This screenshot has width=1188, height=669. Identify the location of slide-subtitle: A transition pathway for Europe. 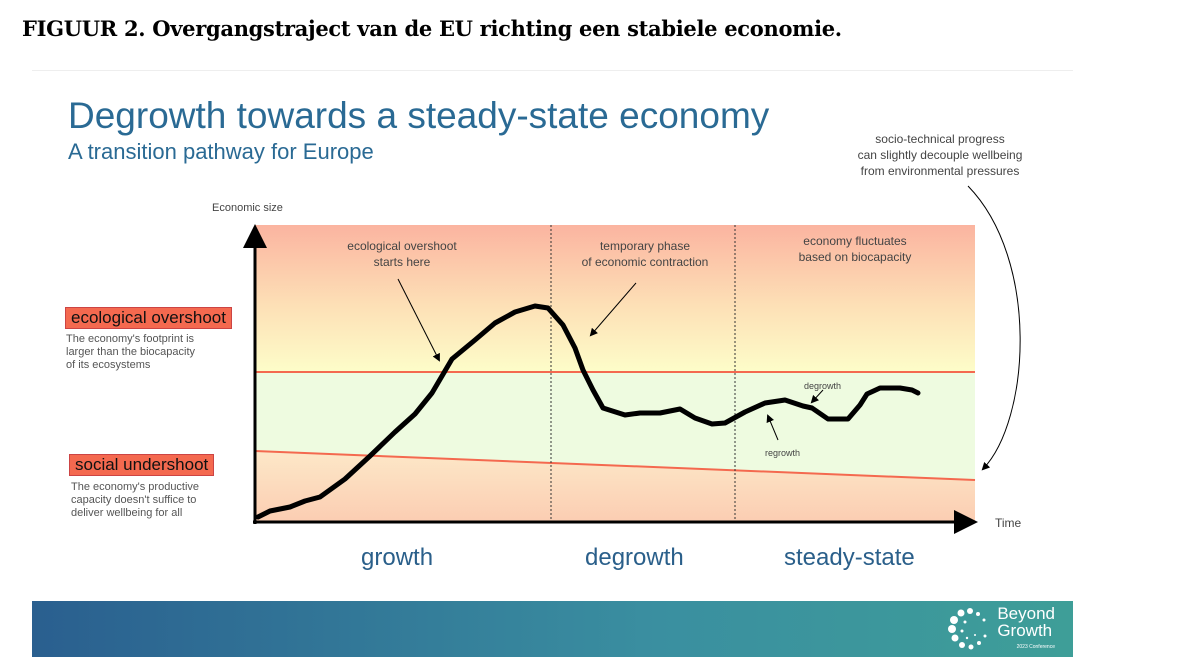
(221, 151).